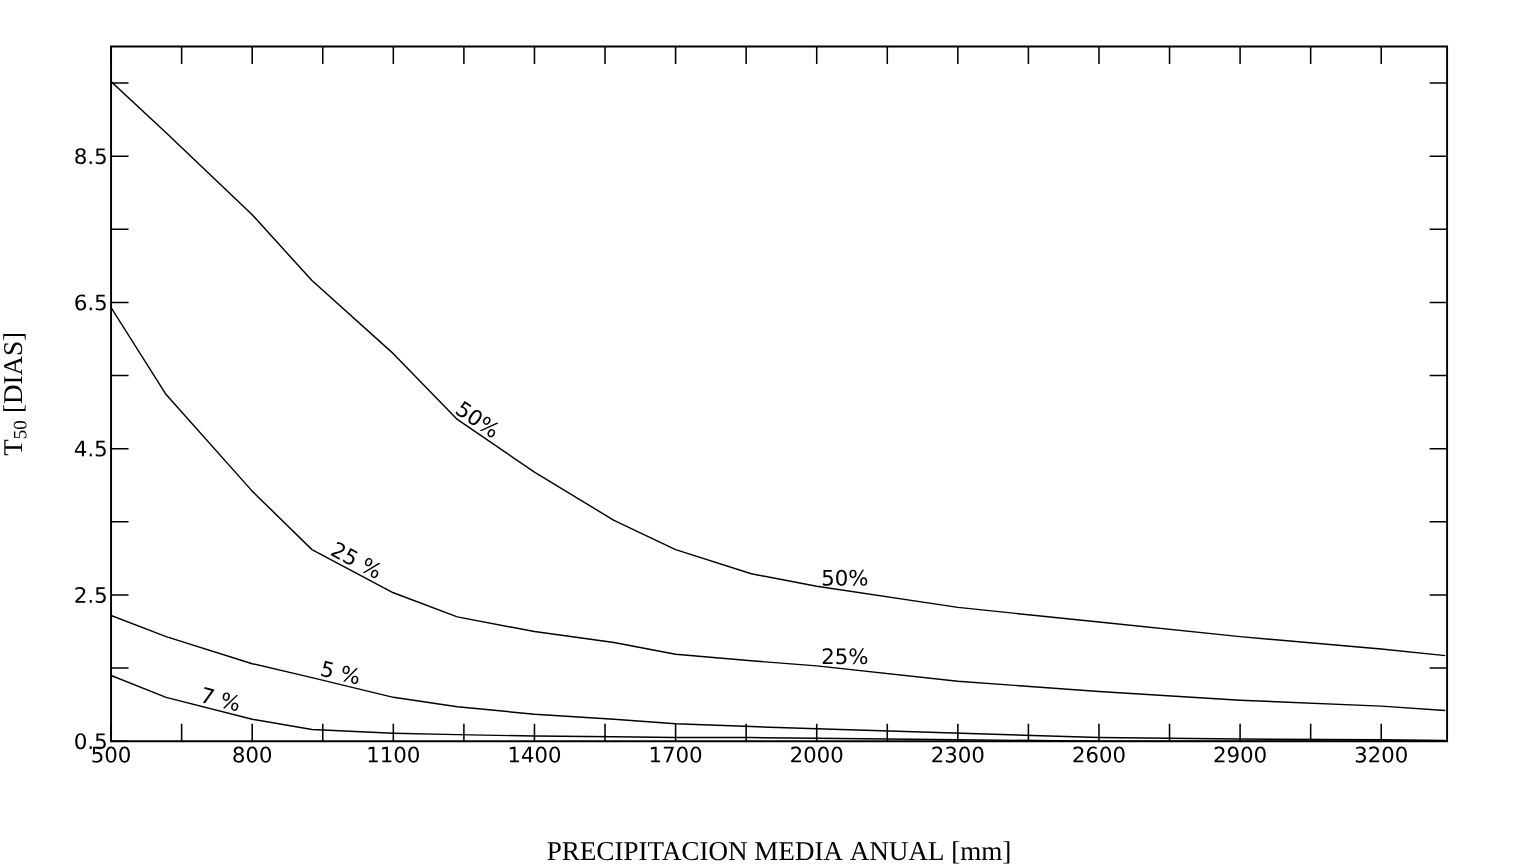 Image resolution: width=1518 pixels, height=867 pixels. Describe the element at coordinates (778, 852) in the screenshot. I see `x-axis-title: PRECIPITACION MEDIA ANUAL [mm]` at that location.